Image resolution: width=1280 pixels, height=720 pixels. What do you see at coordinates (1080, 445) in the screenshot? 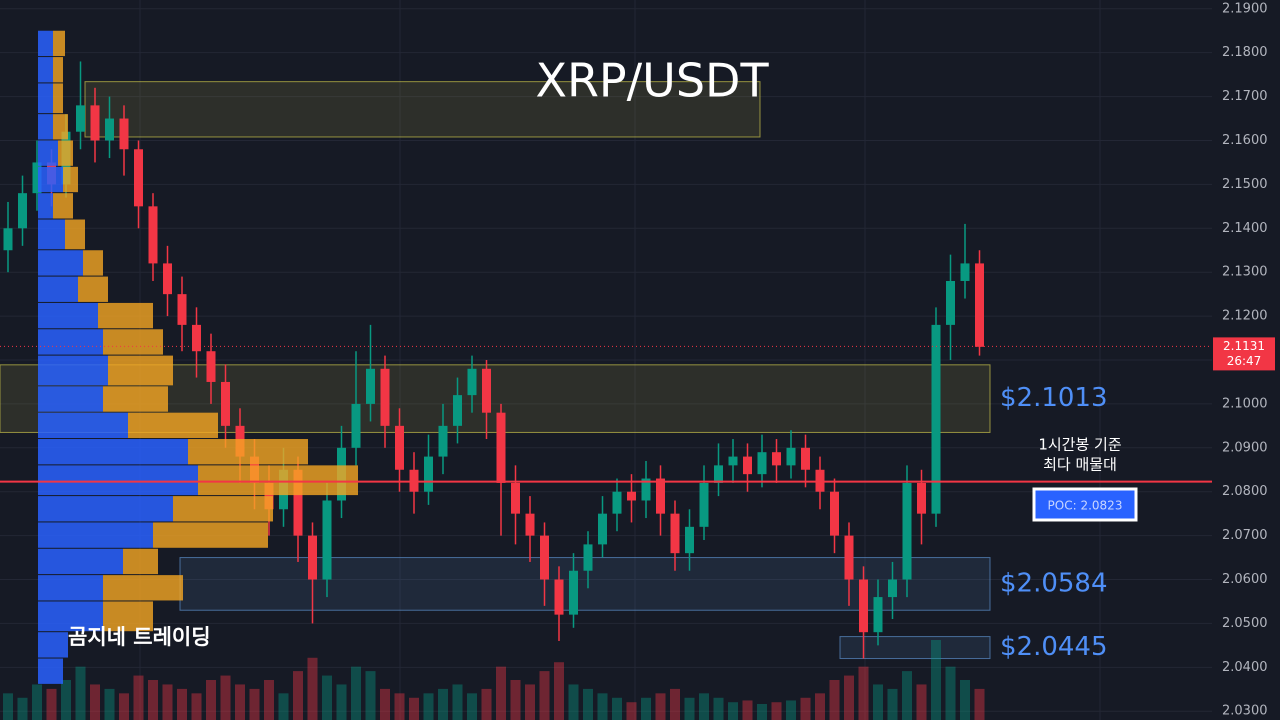
I see `poc-note: 1시간봉 기준` at bounding box center [1080, 445].